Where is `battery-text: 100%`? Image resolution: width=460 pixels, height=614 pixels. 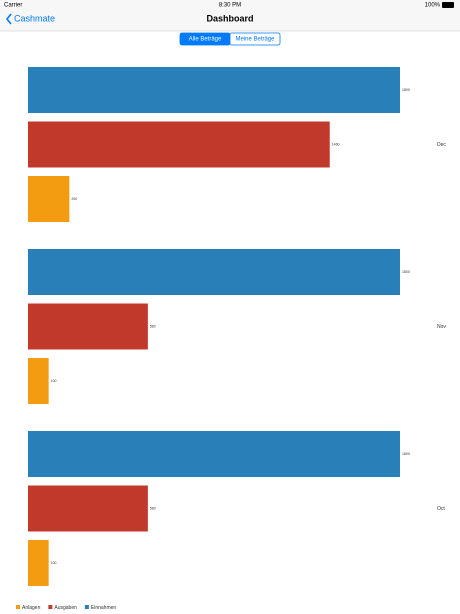 battery-text: 100% is located at coordinates (433, 6).